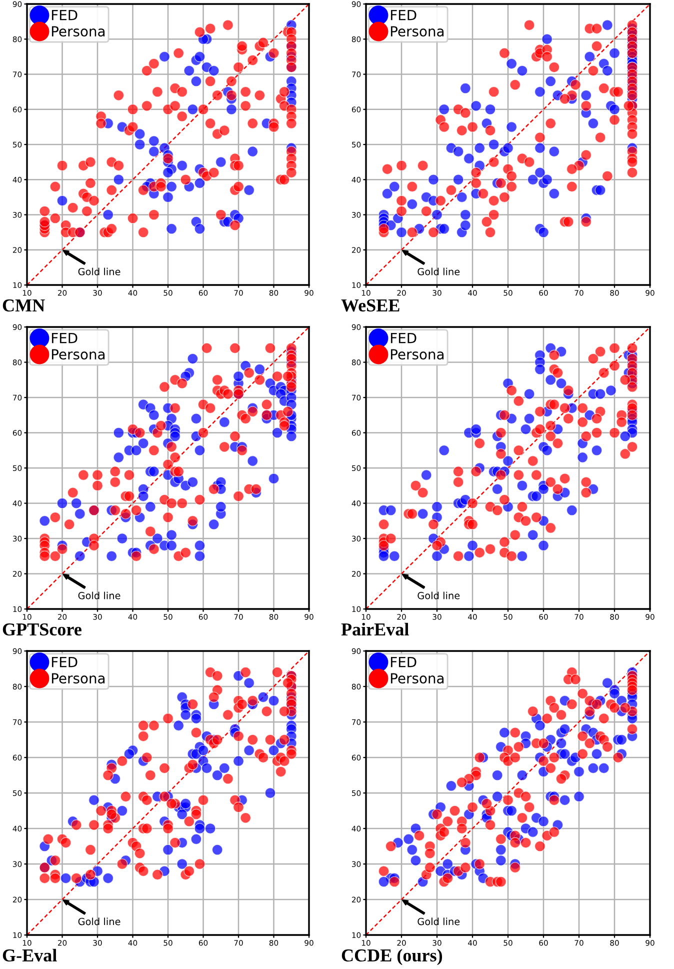 This screenshot has height=969, width=674. What do you see at coordinates (370, 305) in the screenshot?
I see `text: WeSEE` at bounding box center [370, 305].